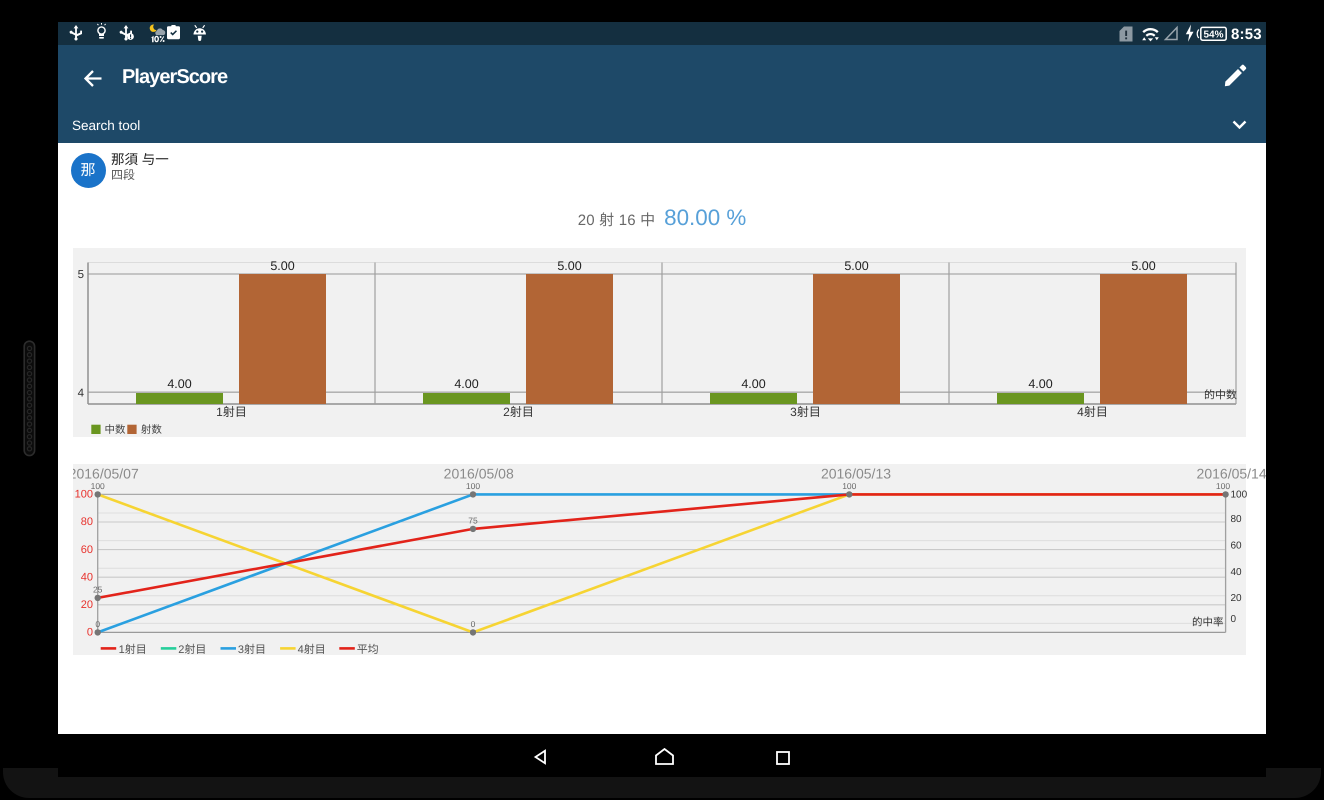  Describe the element at coordinates (98, 590) in the screenshot. I see `svg-text: 25` at that location.